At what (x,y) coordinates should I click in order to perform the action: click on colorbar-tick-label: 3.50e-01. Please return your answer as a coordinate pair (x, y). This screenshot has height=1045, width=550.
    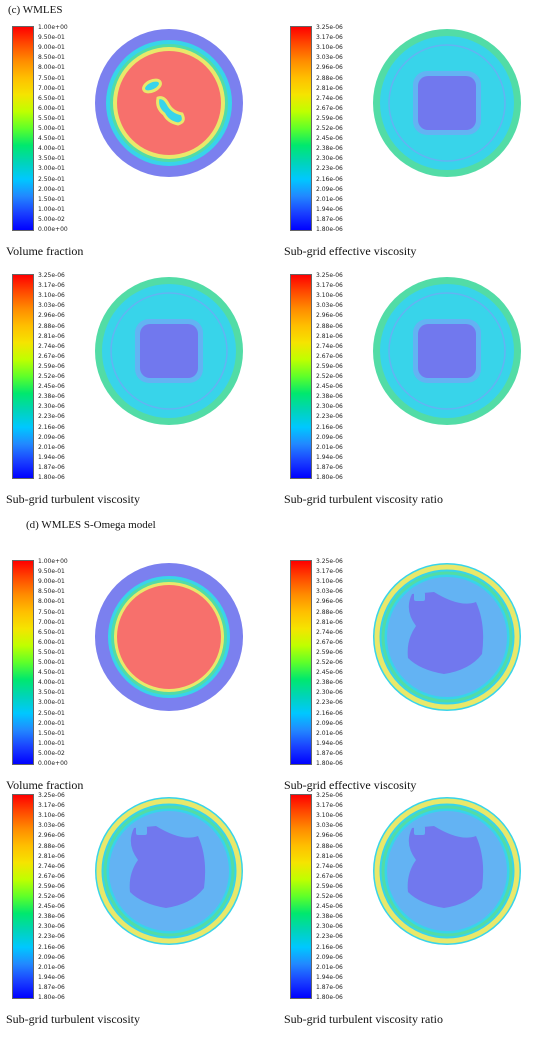
    Looking at the image, I should click on (51, 159).